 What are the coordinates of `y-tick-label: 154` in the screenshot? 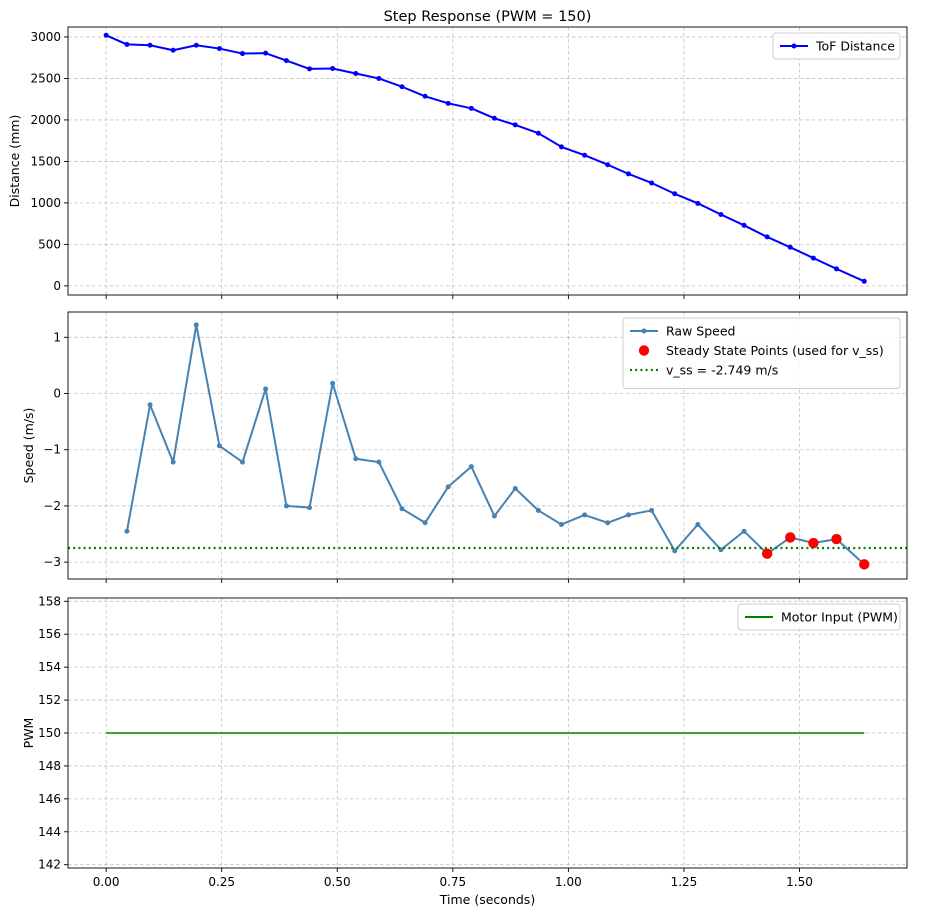 It's located at (49, 667).